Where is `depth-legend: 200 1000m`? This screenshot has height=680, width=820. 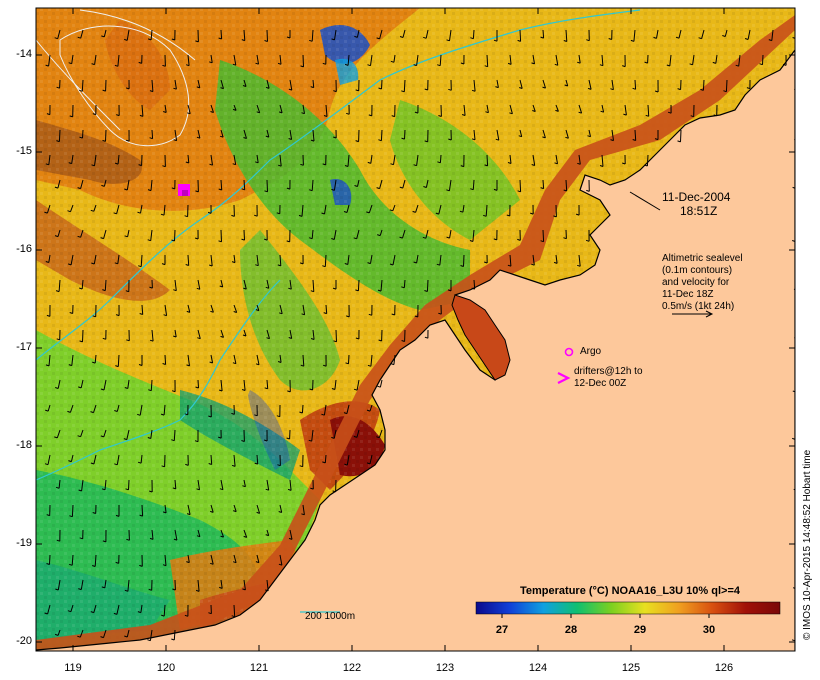 depth-legend: 200 1000m is located at coordinates (330, 616).